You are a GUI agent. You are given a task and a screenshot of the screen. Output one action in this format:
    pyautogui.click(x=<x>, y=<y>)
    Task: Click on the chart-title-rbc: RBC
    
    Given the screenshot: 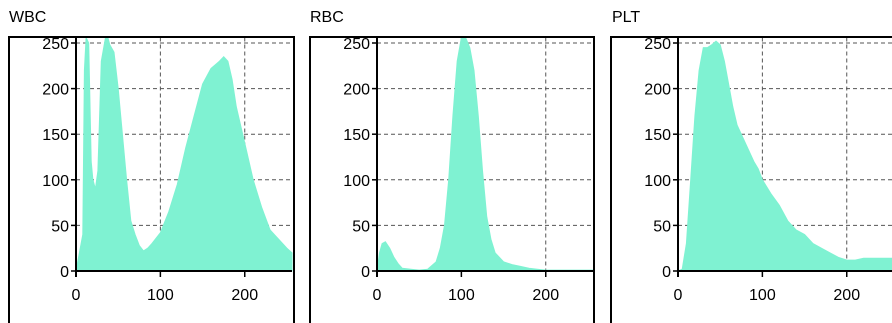 What is the action you would take?
    pyautogui.click(x=327, y=17)
    